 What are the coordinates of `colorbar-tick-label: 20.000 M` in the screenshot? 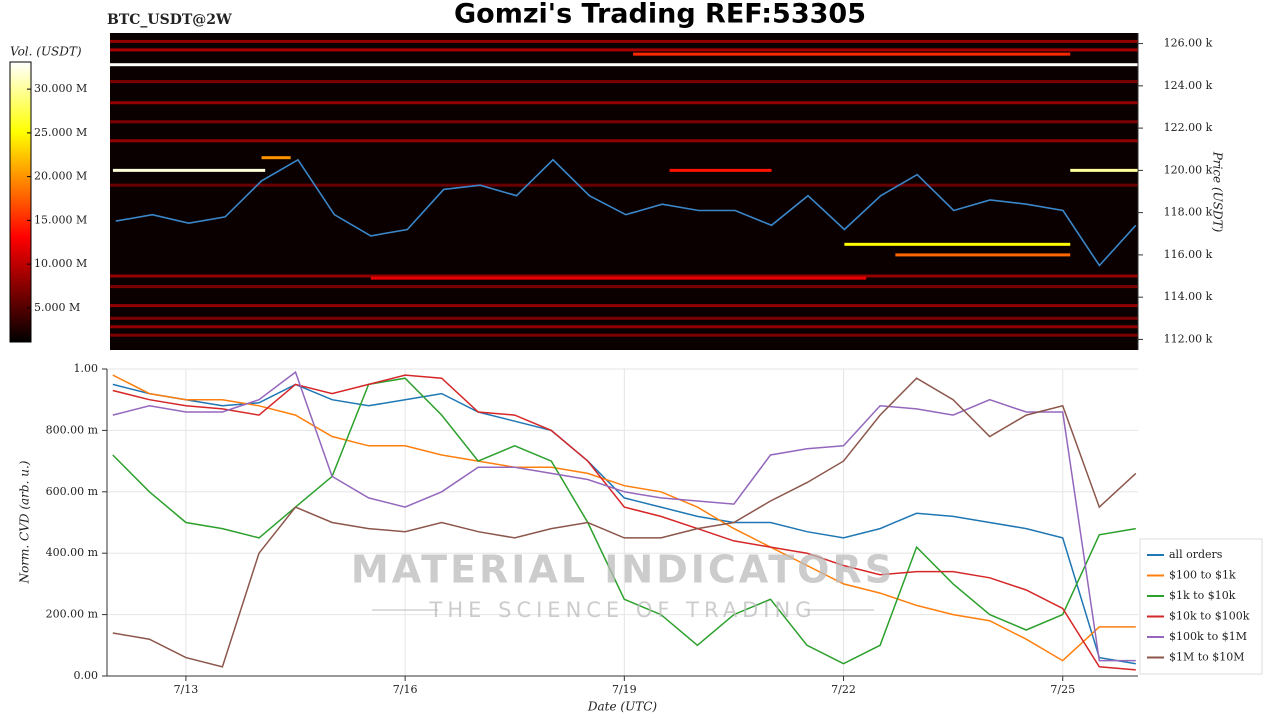 It's located at (60, 176).